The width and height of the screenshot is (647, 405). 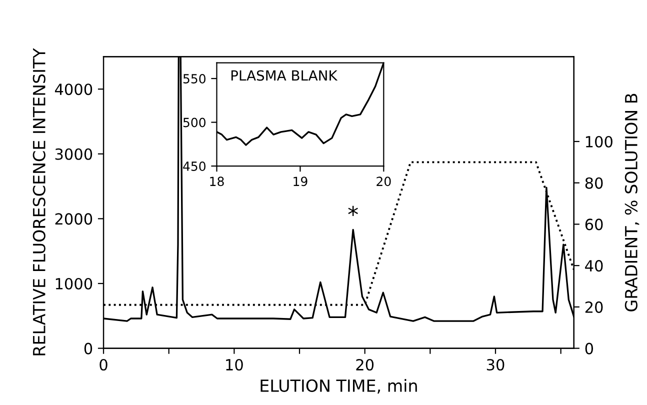 I want to click on x-axis-title: ELUTION TIME, min, so click(x=338, y=386).